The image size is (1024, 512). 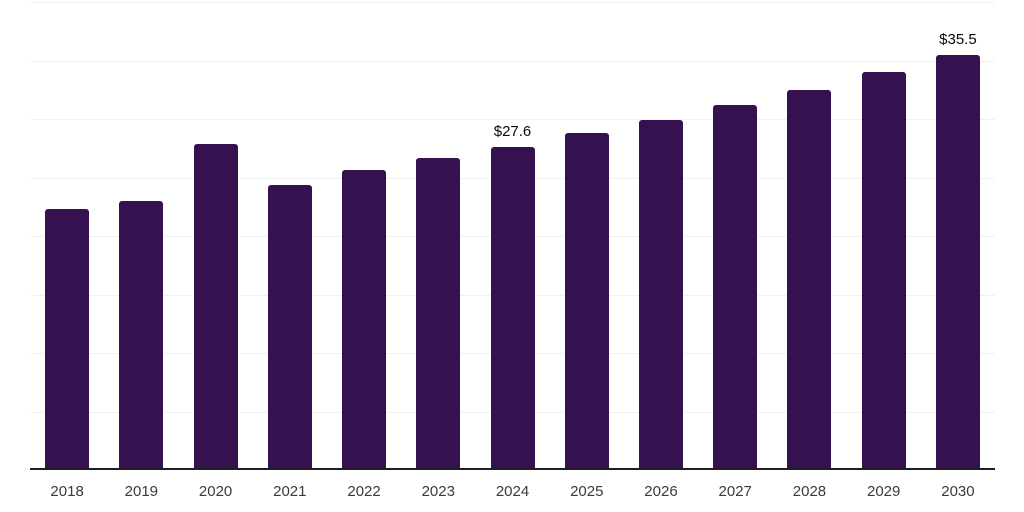 I want to click on data-label-2030: $35.5, so click(x=958, y=39).